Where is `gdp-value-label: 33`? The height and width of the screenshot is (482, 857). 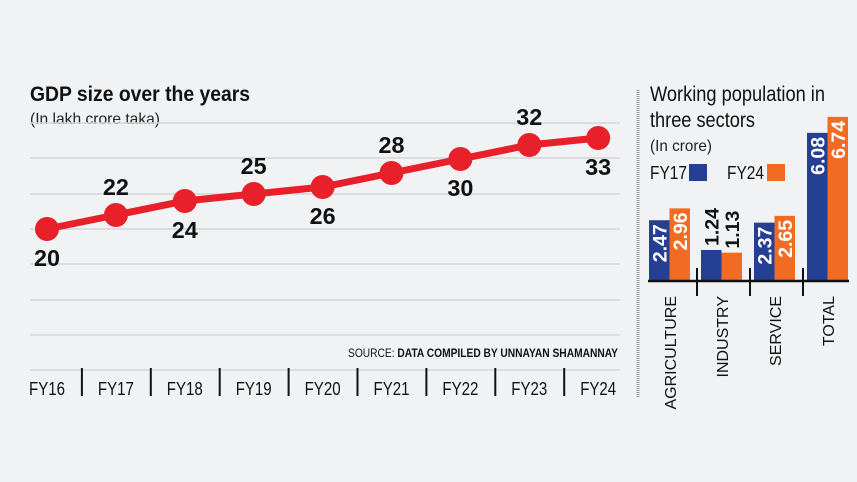
gdp-value-label: 33 is located at coordinates (598, 167).